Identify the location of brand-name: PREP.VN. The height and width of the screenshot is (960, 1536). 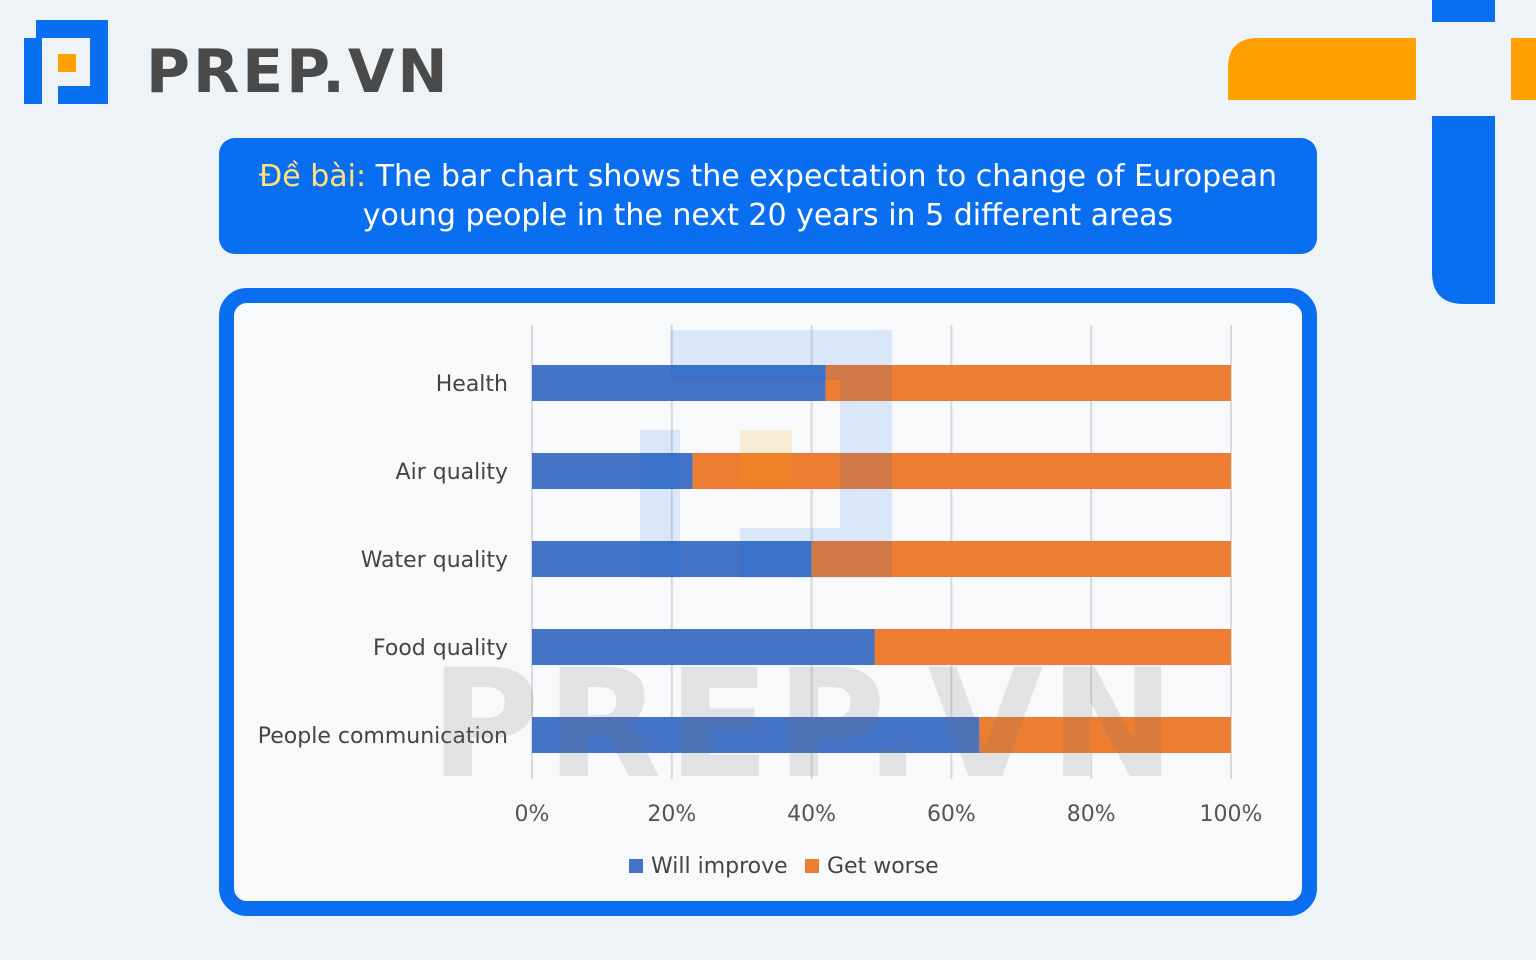
(298, 72).